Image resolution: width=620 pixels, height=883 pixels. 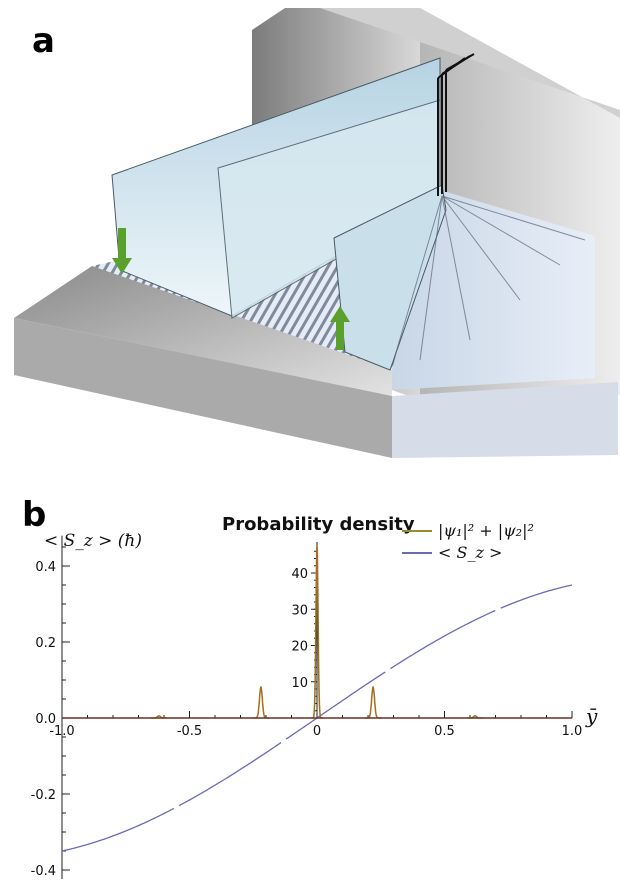 What do you see at coordinates (468, 541) in the screenshot?
I see `legend: |ψ₁|² + |ψ₂|² < S_z >` at bounding box center [468, 541].